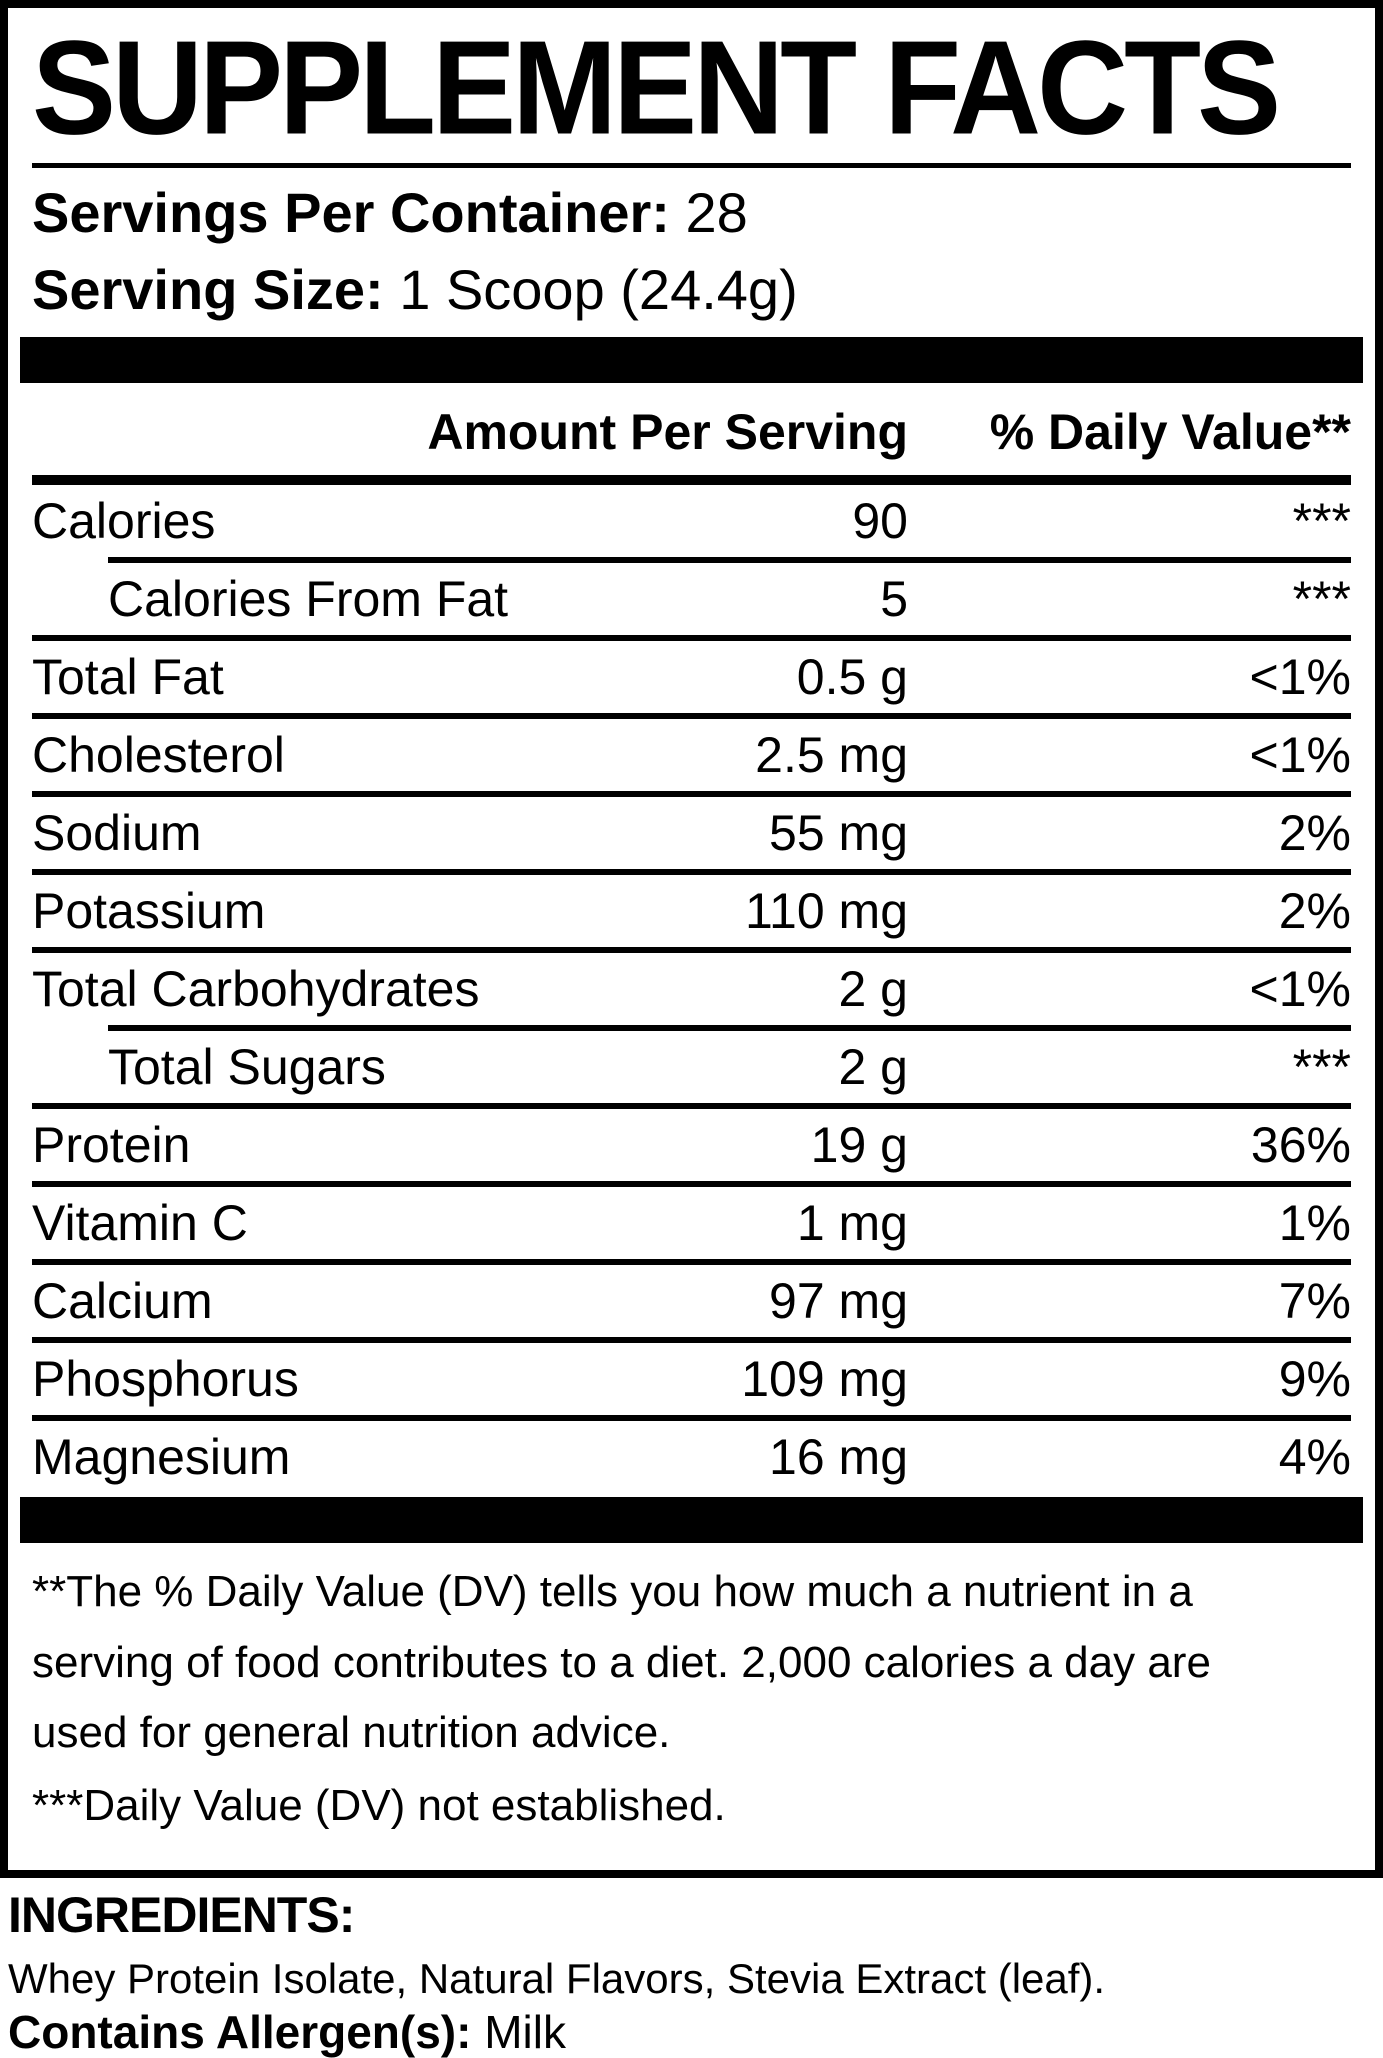 This screenshot has width=1383, height=2058. I want to click on nutrient-name: Potassium, so click(149, 911).